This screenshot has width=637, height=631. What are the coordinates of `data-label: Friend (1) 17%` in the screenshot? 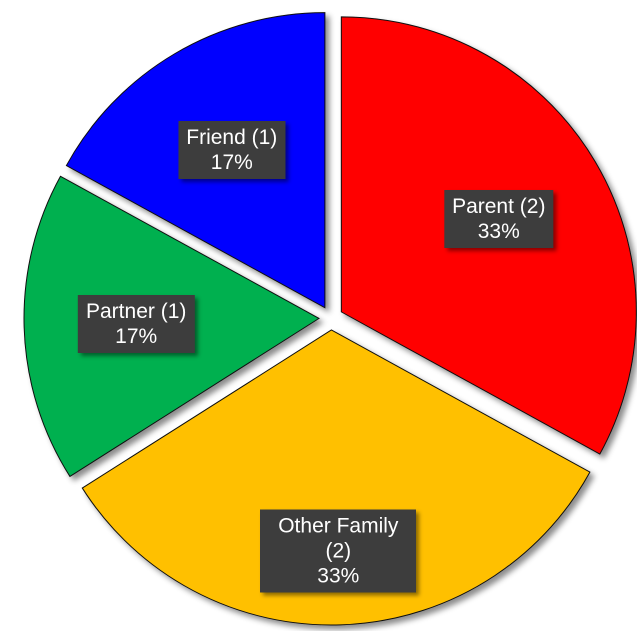 It's located at (232, 150).